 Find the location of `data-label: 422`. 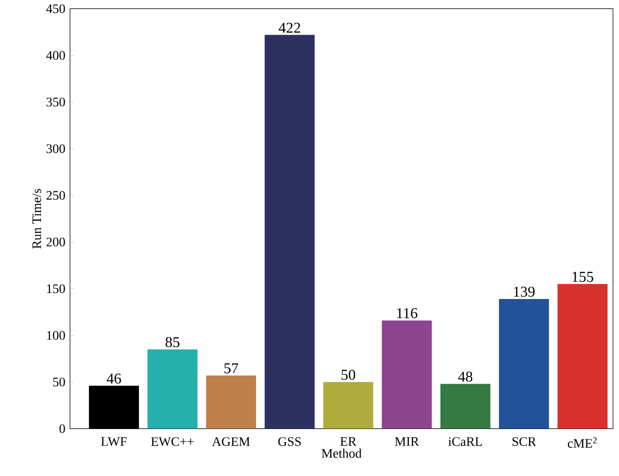

data-label: 422 is located at coordinates (289, 27).